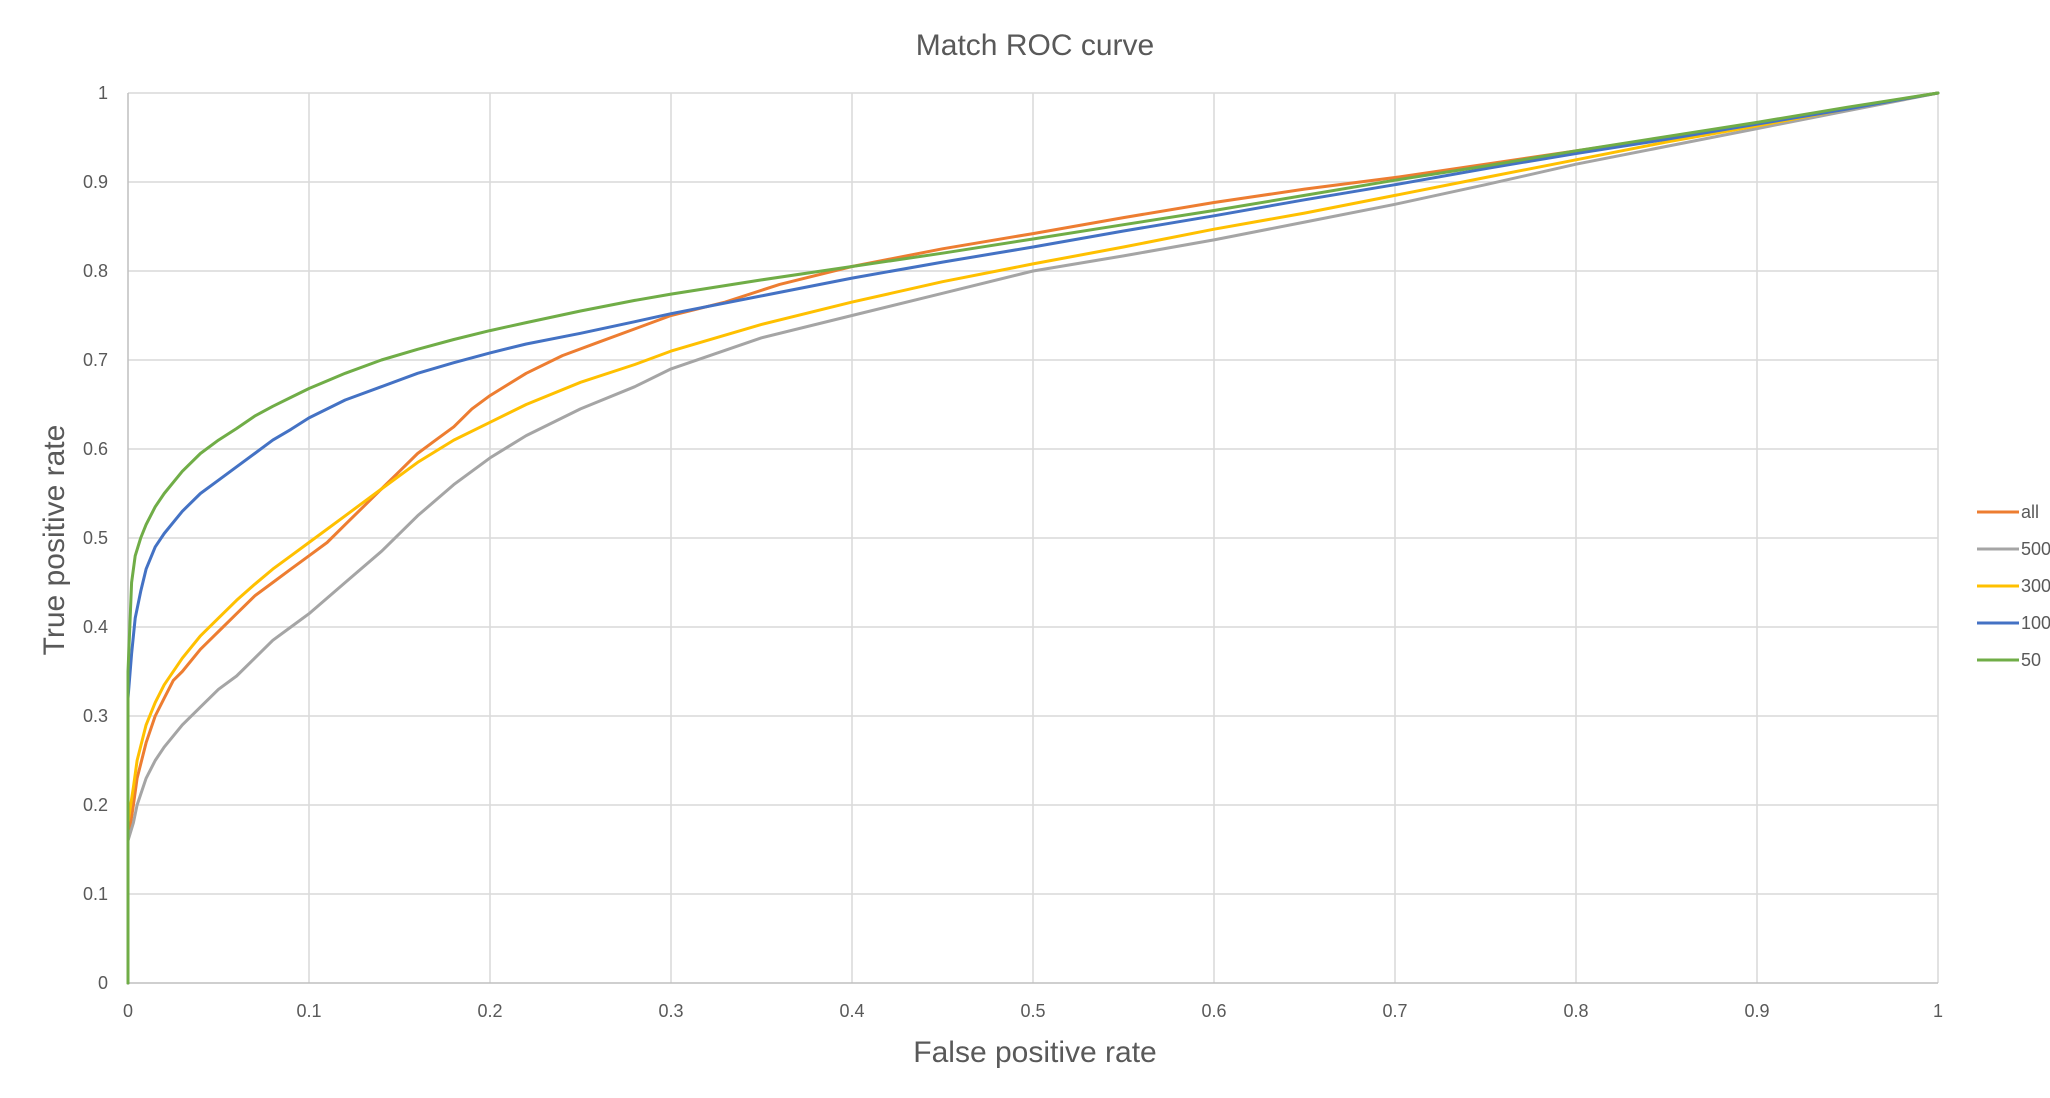  I want to click on x-tick-label: 0.8, so click(1575, 1011).